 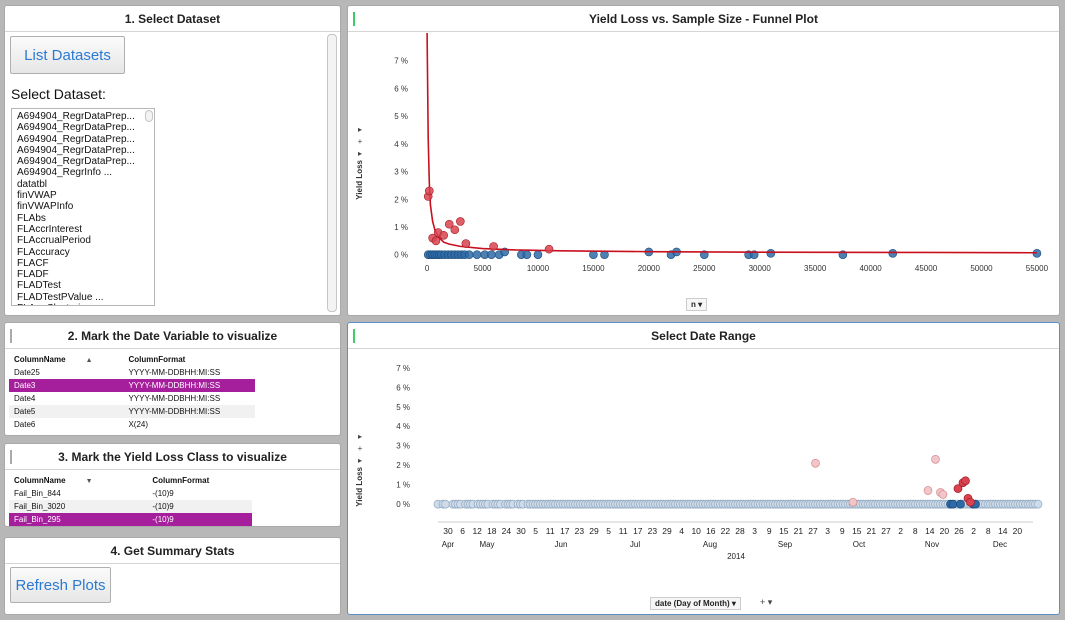 I want to click on dataset-list-item: datatbl, so click(x=32, y=184).